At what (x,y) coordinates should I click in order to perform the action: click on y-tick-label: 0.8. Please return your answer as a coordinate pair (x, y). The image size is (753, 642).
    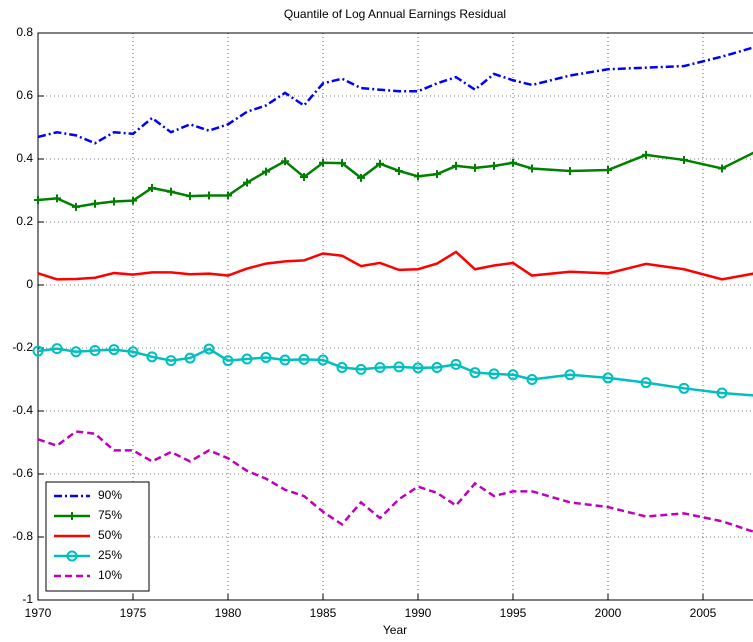
    Looking at the image, I should click on (24, 32).